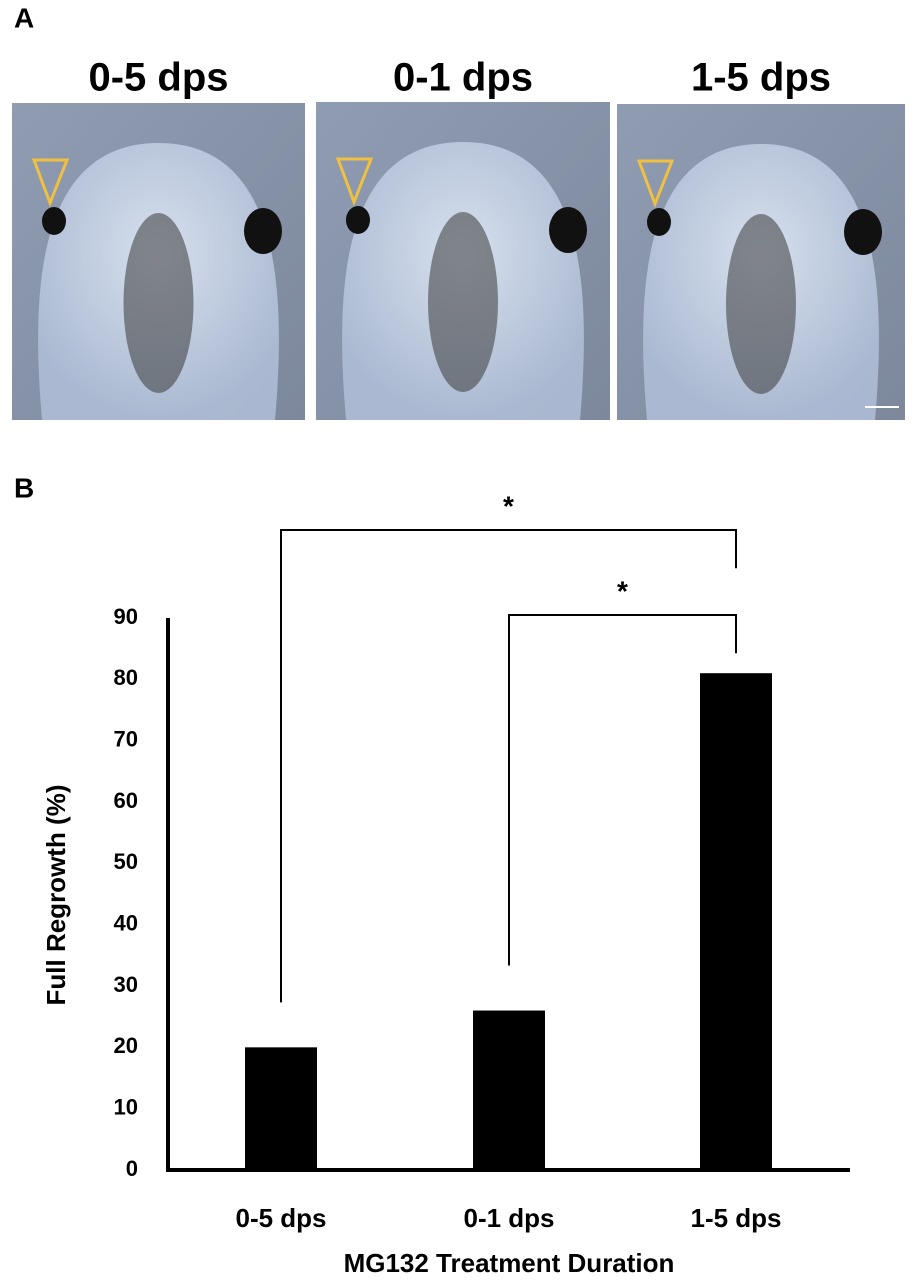  Describe the element at coordinates (735, 1218) in the screenshot. I see `x-tick-label: 1-5 dps` at that location.